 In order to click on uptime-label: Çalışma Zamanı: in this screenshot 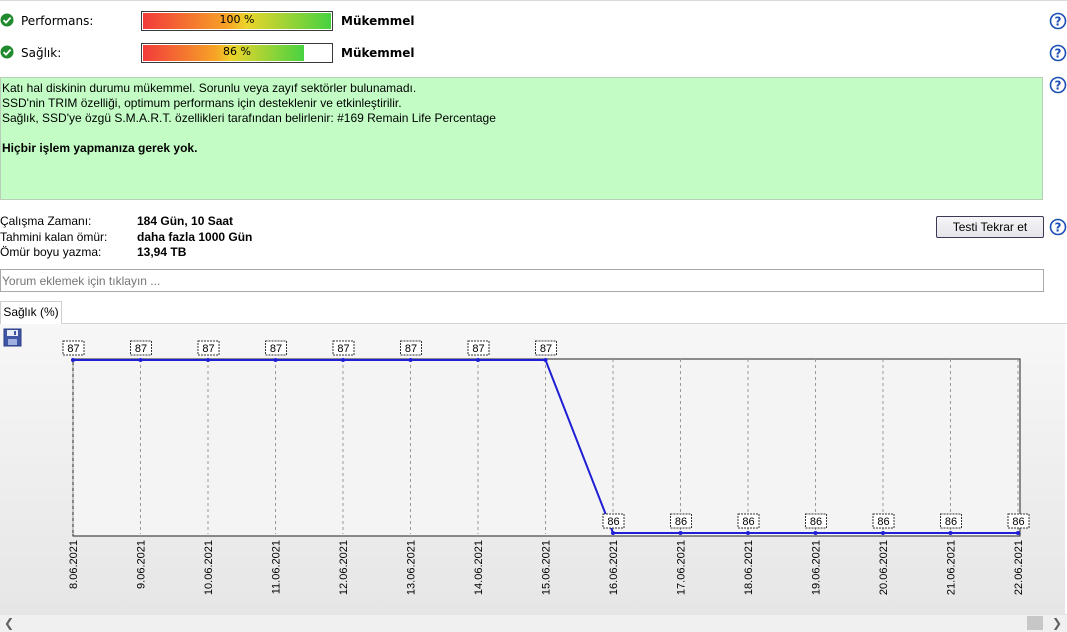, I will do `click(46, 221)`.